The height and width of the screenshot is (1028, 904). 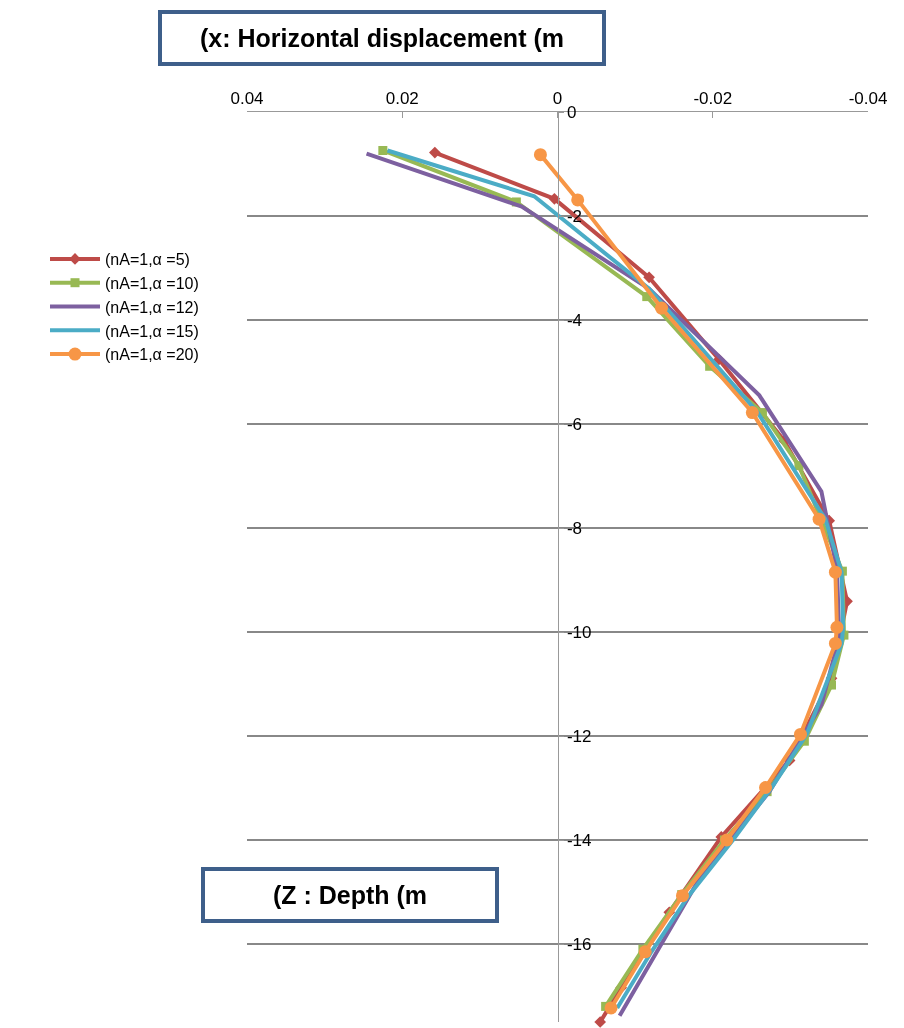 I want to click on x-axis-title: (x: Horizontal displacement (m, so click(x=382, y=38).